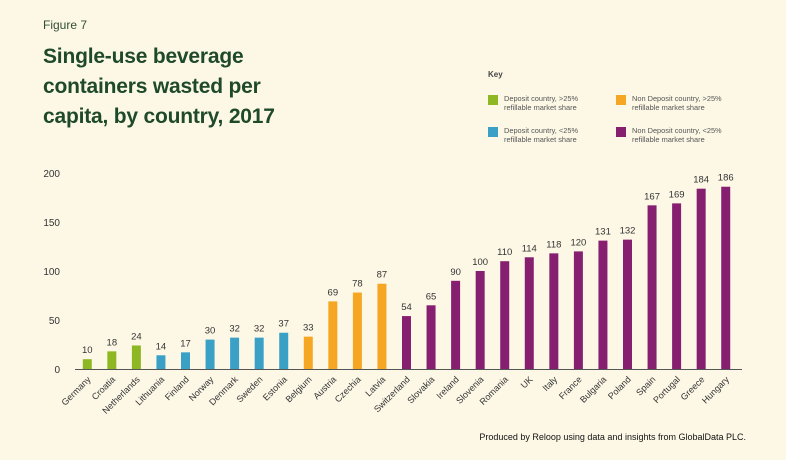 This screenshot has height=460, width=786. Describe the element at coordinates (210, 331) in the screenshot. I see `data-label: 30` at that location.